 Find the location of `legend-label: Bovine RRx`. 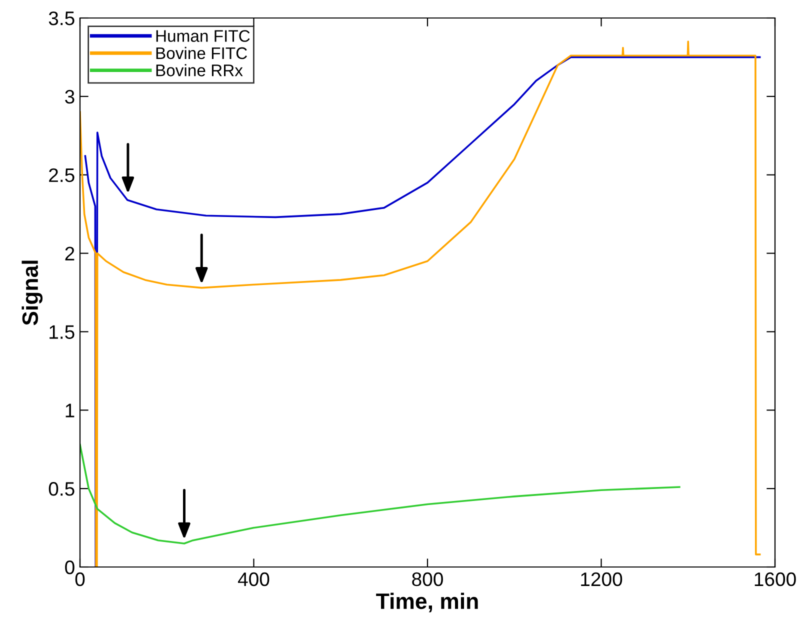

legend-label: Bovine RRx is located at coordinates (199, 70).